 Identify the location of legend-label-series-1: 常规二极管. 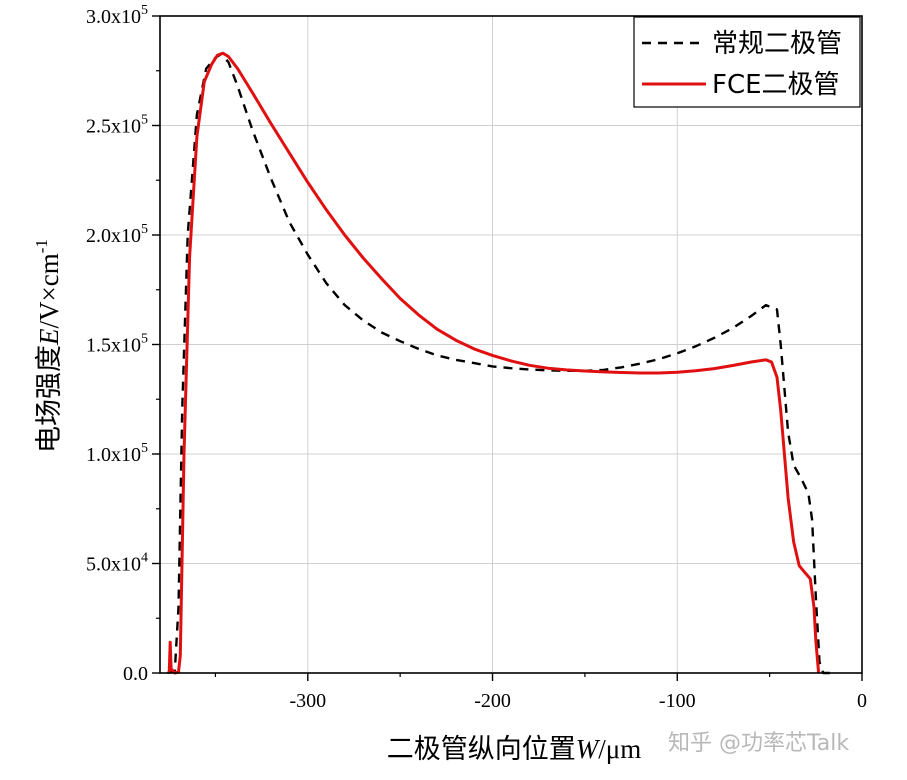
(777, 44).